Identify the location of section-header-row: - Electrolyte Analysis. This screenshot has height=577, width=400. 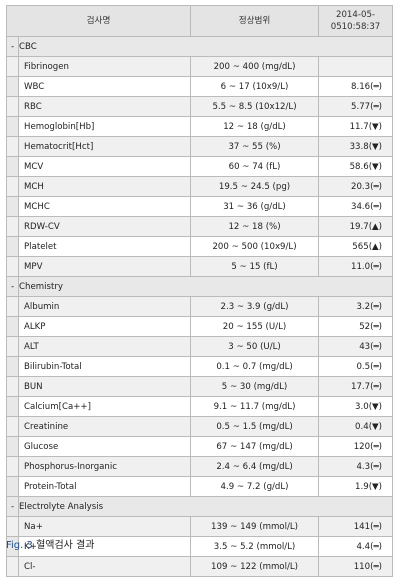
(200, 506).